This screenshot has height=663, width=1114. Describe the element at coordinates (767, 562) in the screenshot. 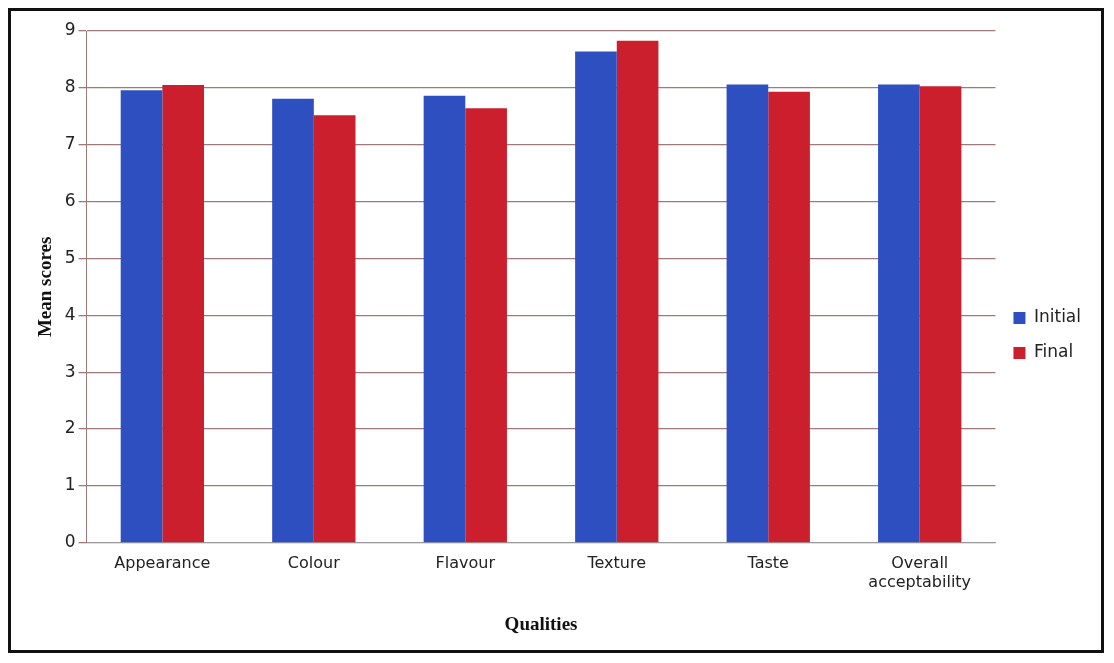

I see `x-tick-label: Taste` at that location.